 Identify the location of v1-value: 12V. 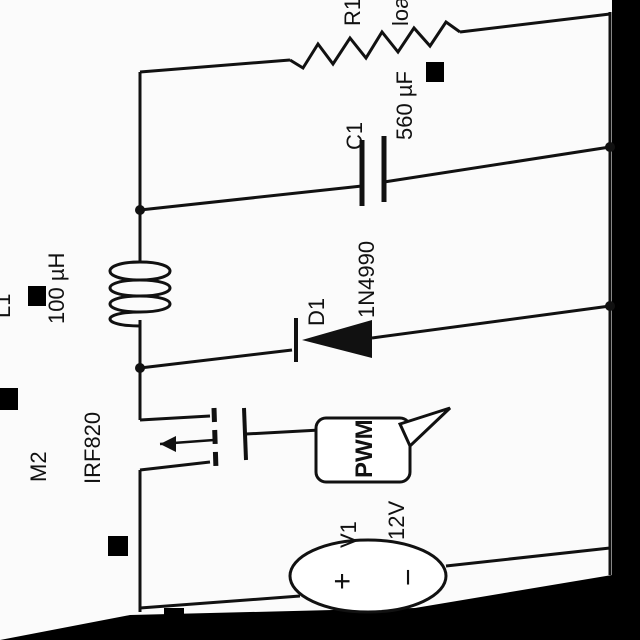
(396, 520).